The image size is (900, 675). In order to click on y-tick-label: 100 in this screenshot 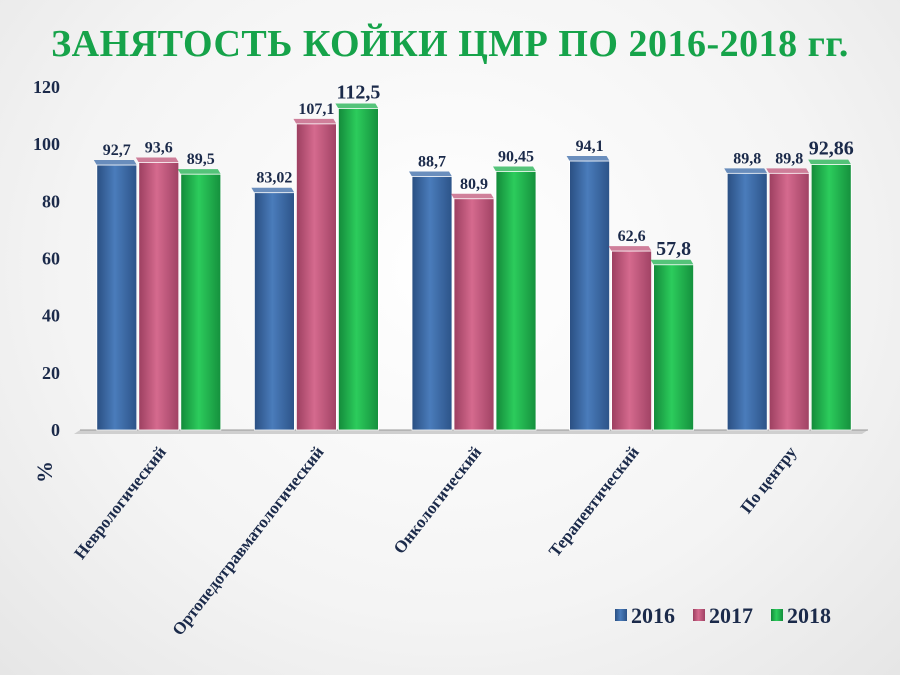, I will do `click(46, 144)`.